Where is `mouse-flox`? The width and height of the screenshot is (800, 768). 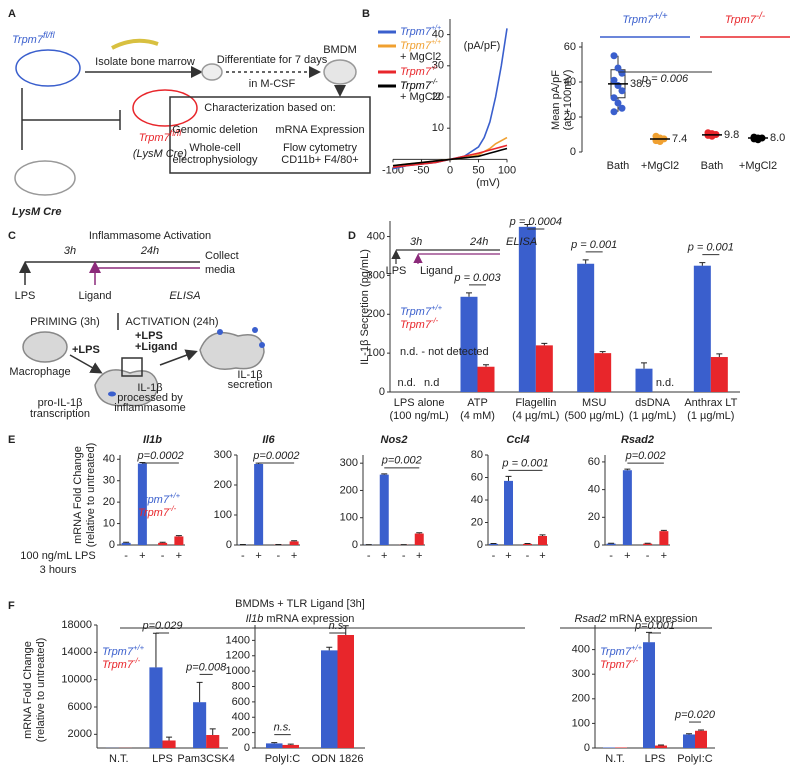
mouse-flox is located at coordinates (48, 68).